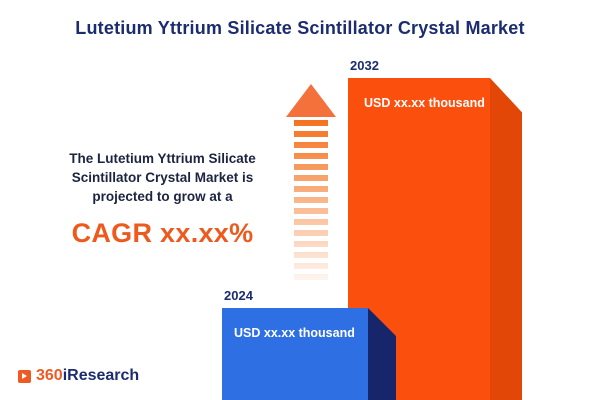 The image size is (600, 400). Describe the element at coordinates (162, 177) in the screenshot. I see `annotation-line-2: Scintillator Crystal Market is` at that location.